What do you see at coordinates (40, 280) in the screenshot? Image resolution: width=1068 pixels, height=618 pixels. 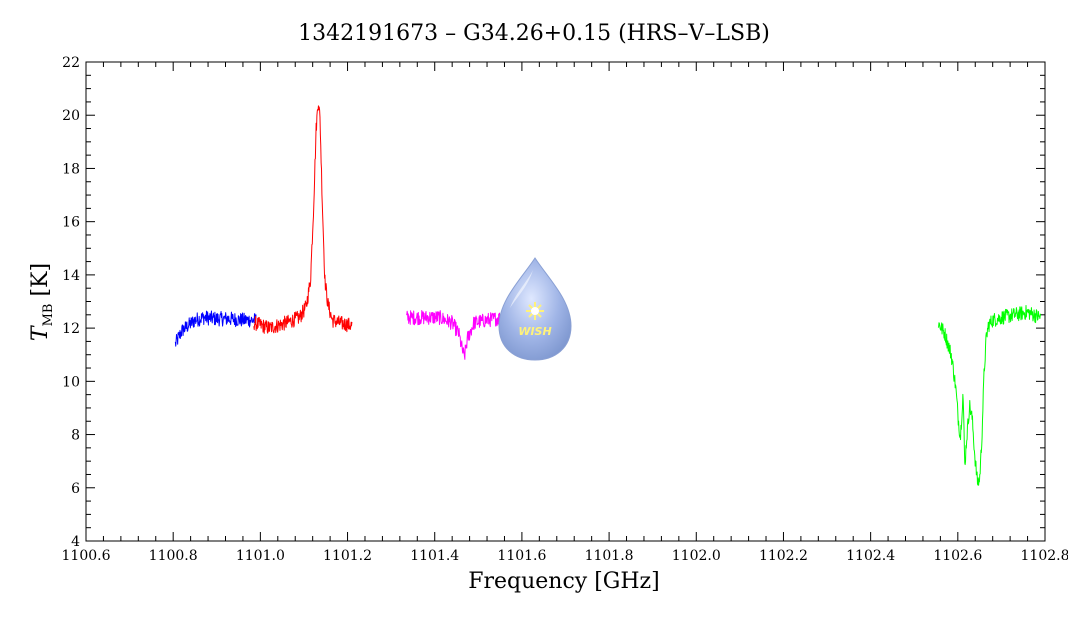 I see `y-axis-unit: [K]` at bounding box center [40, 280].